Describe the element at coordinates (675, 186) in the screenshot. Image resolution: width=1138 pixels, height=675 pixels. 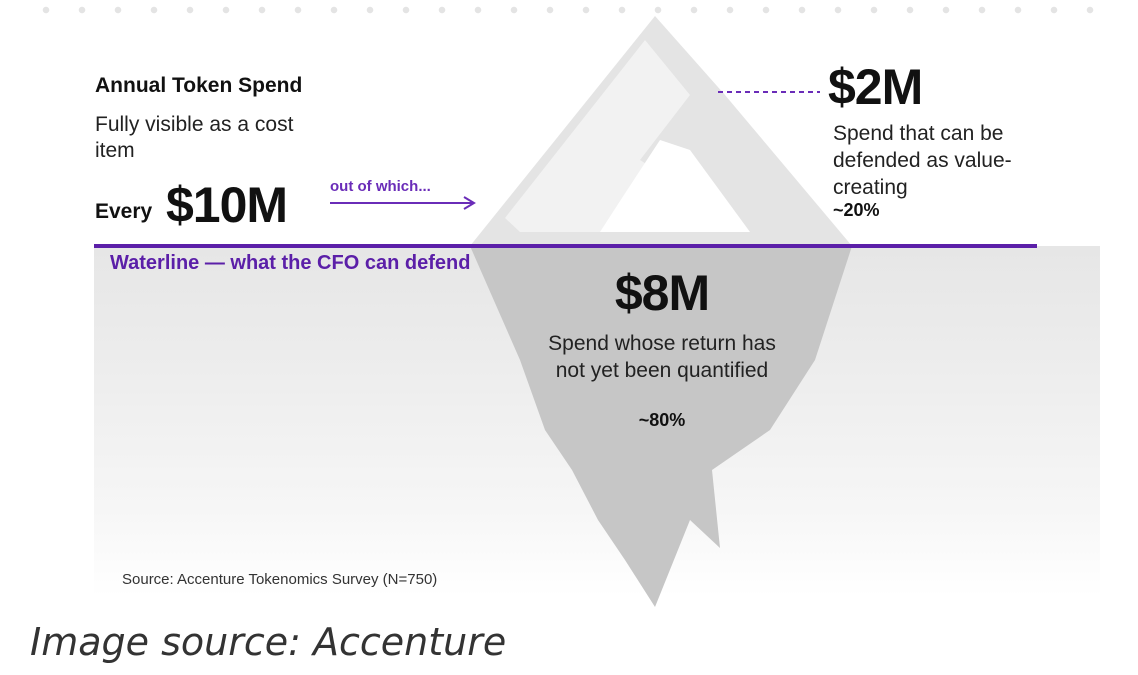
I see `iceberg-tip-face` at that location.